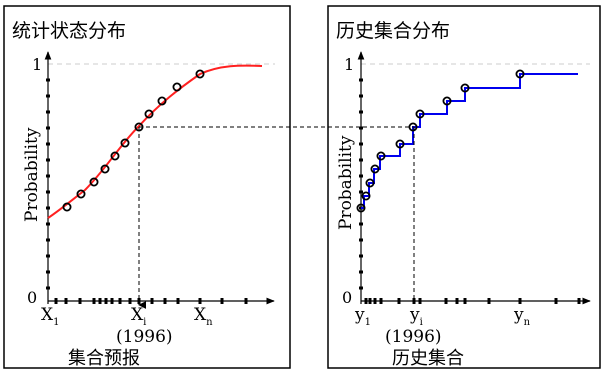  What do you see at coordinates (349, 64) in the screenshot?
I see `right-y-top-label: 1` at bounding box center [349, 64].